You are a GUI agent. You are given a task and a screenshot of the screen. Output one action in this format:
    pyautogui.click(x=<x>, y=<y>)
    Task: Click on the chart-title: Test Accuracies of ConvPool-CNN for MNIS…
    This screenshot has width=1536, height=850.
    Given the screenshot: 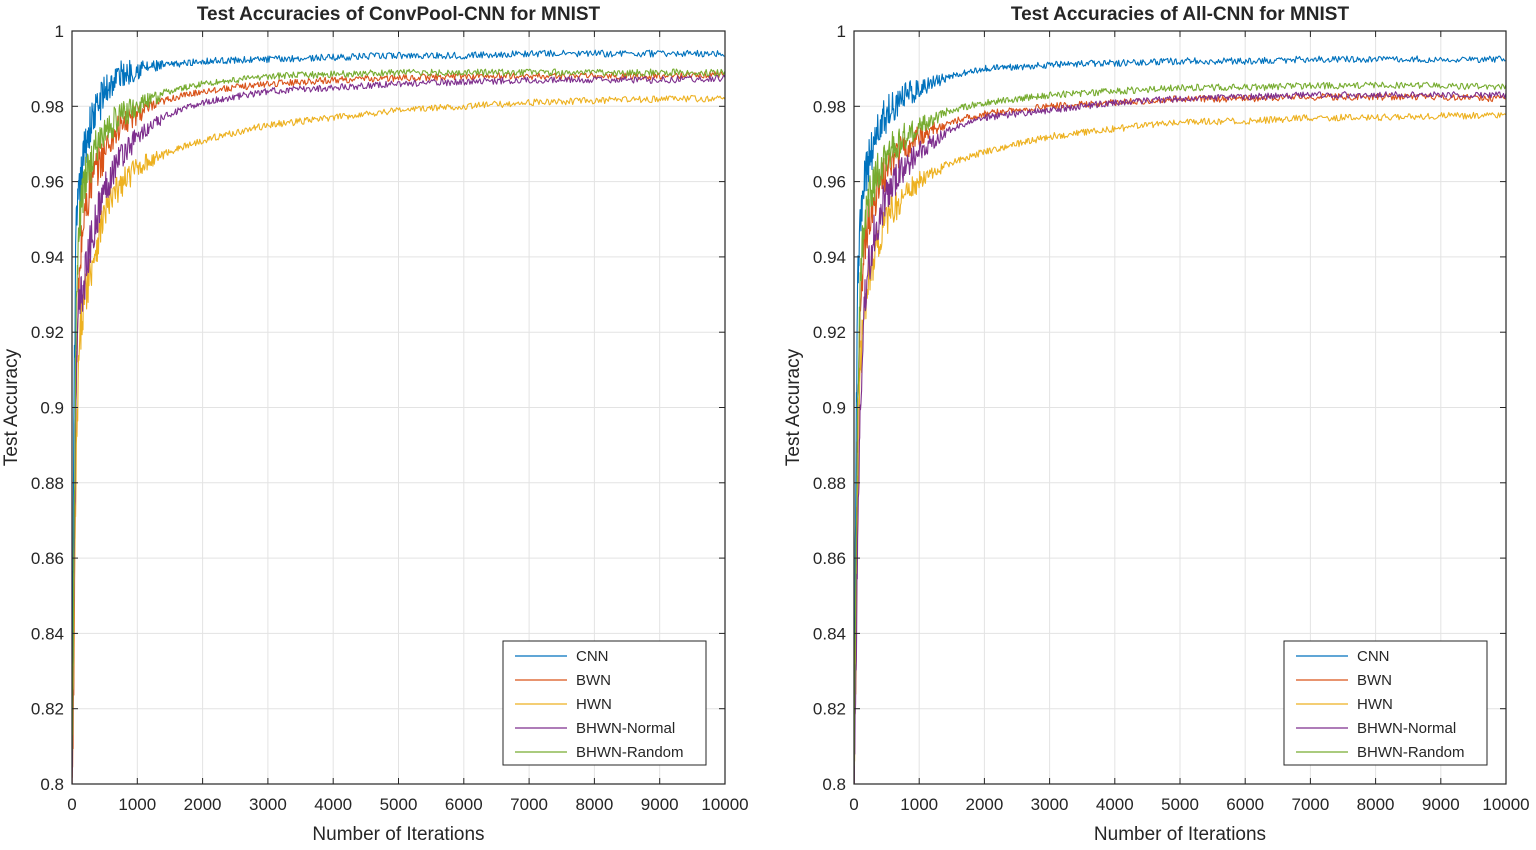 What is the action you would take?
    pyautogui.click(x=399, y=14)
    